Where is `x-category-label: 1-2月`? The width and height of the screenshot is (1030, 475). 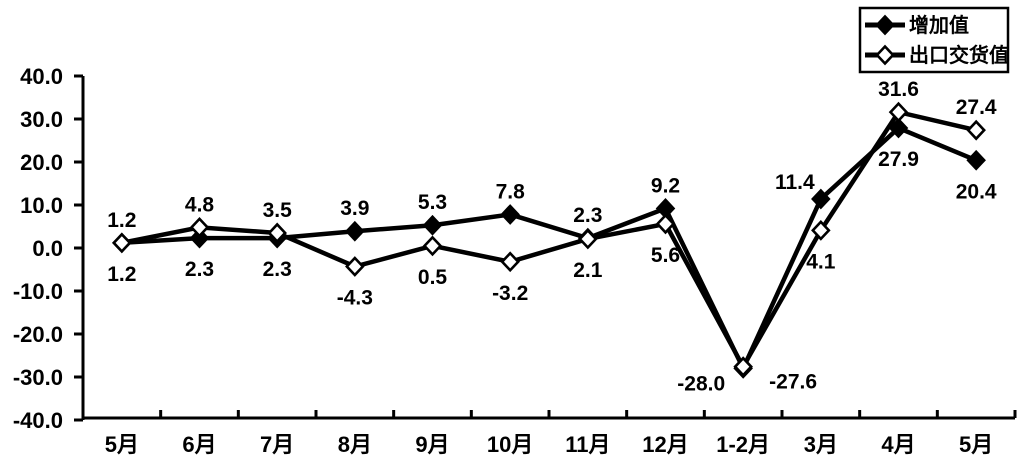
x-category-label: 1-2月 is located at coordinates (743, 444).